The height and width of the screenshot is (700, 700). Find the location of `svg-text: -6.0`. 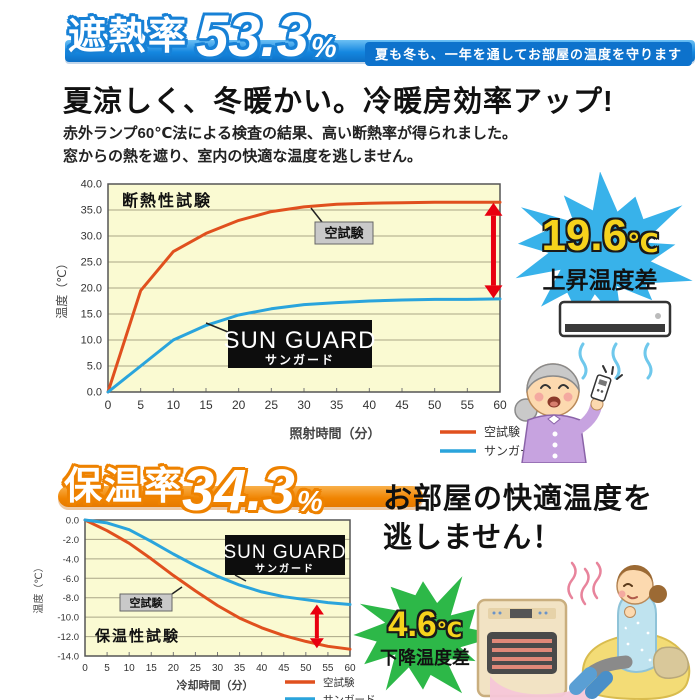

svg-text: -6.0 is located at coordinates (71, 579).